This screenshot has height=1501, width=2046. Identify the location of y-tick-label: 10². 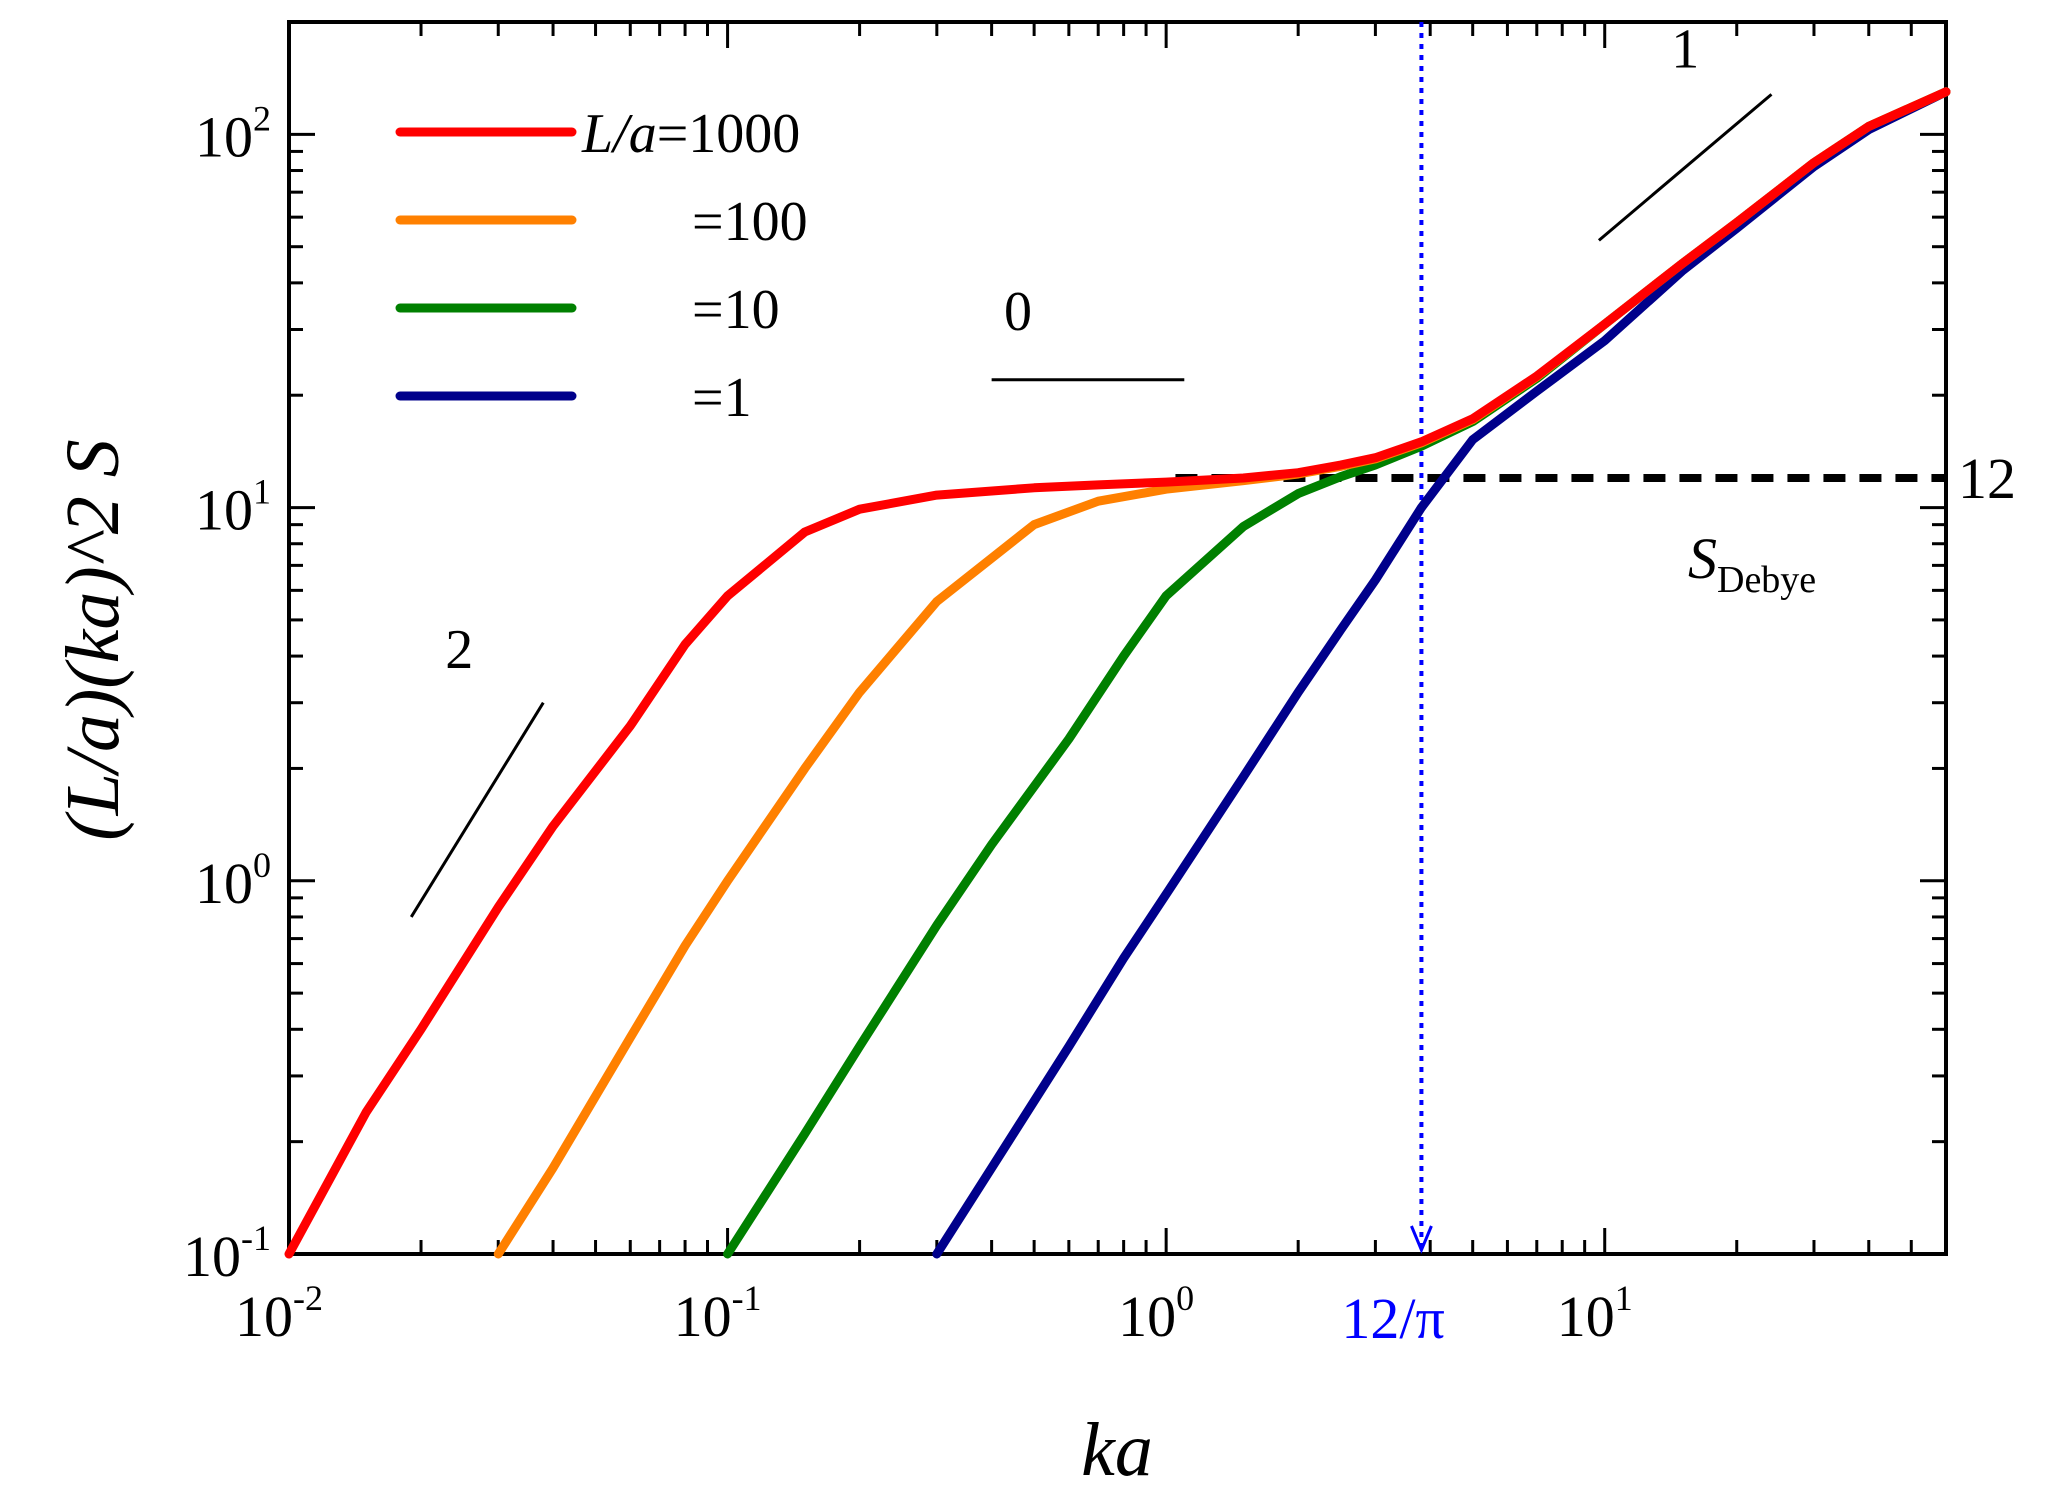
(233, 133).